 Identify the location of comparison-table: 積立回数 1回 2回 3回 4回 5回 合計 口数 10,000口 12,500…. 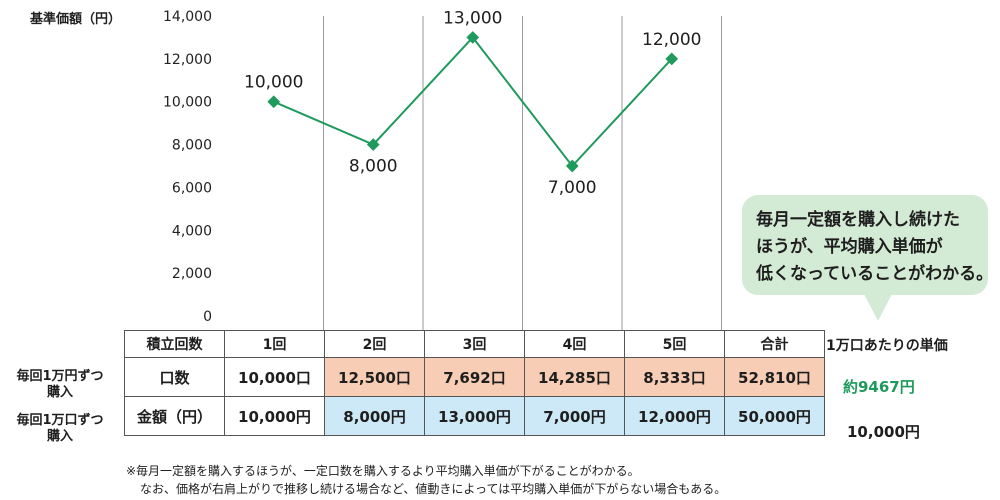
(474, 383).